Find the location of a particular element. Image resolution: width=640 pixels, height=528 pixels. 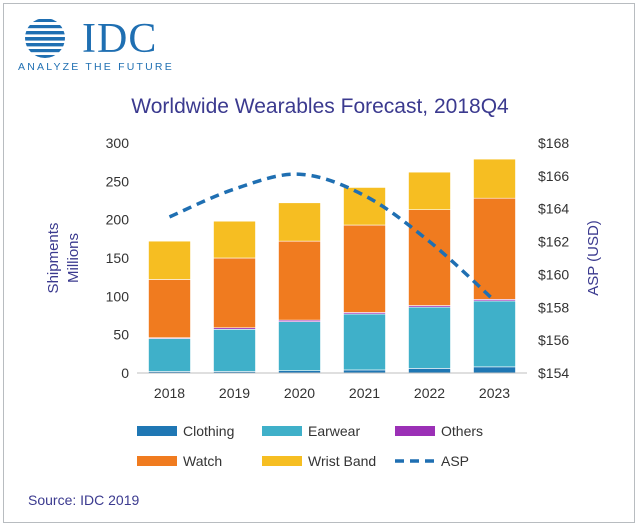

asp-line is located at coordinates (332, 237).